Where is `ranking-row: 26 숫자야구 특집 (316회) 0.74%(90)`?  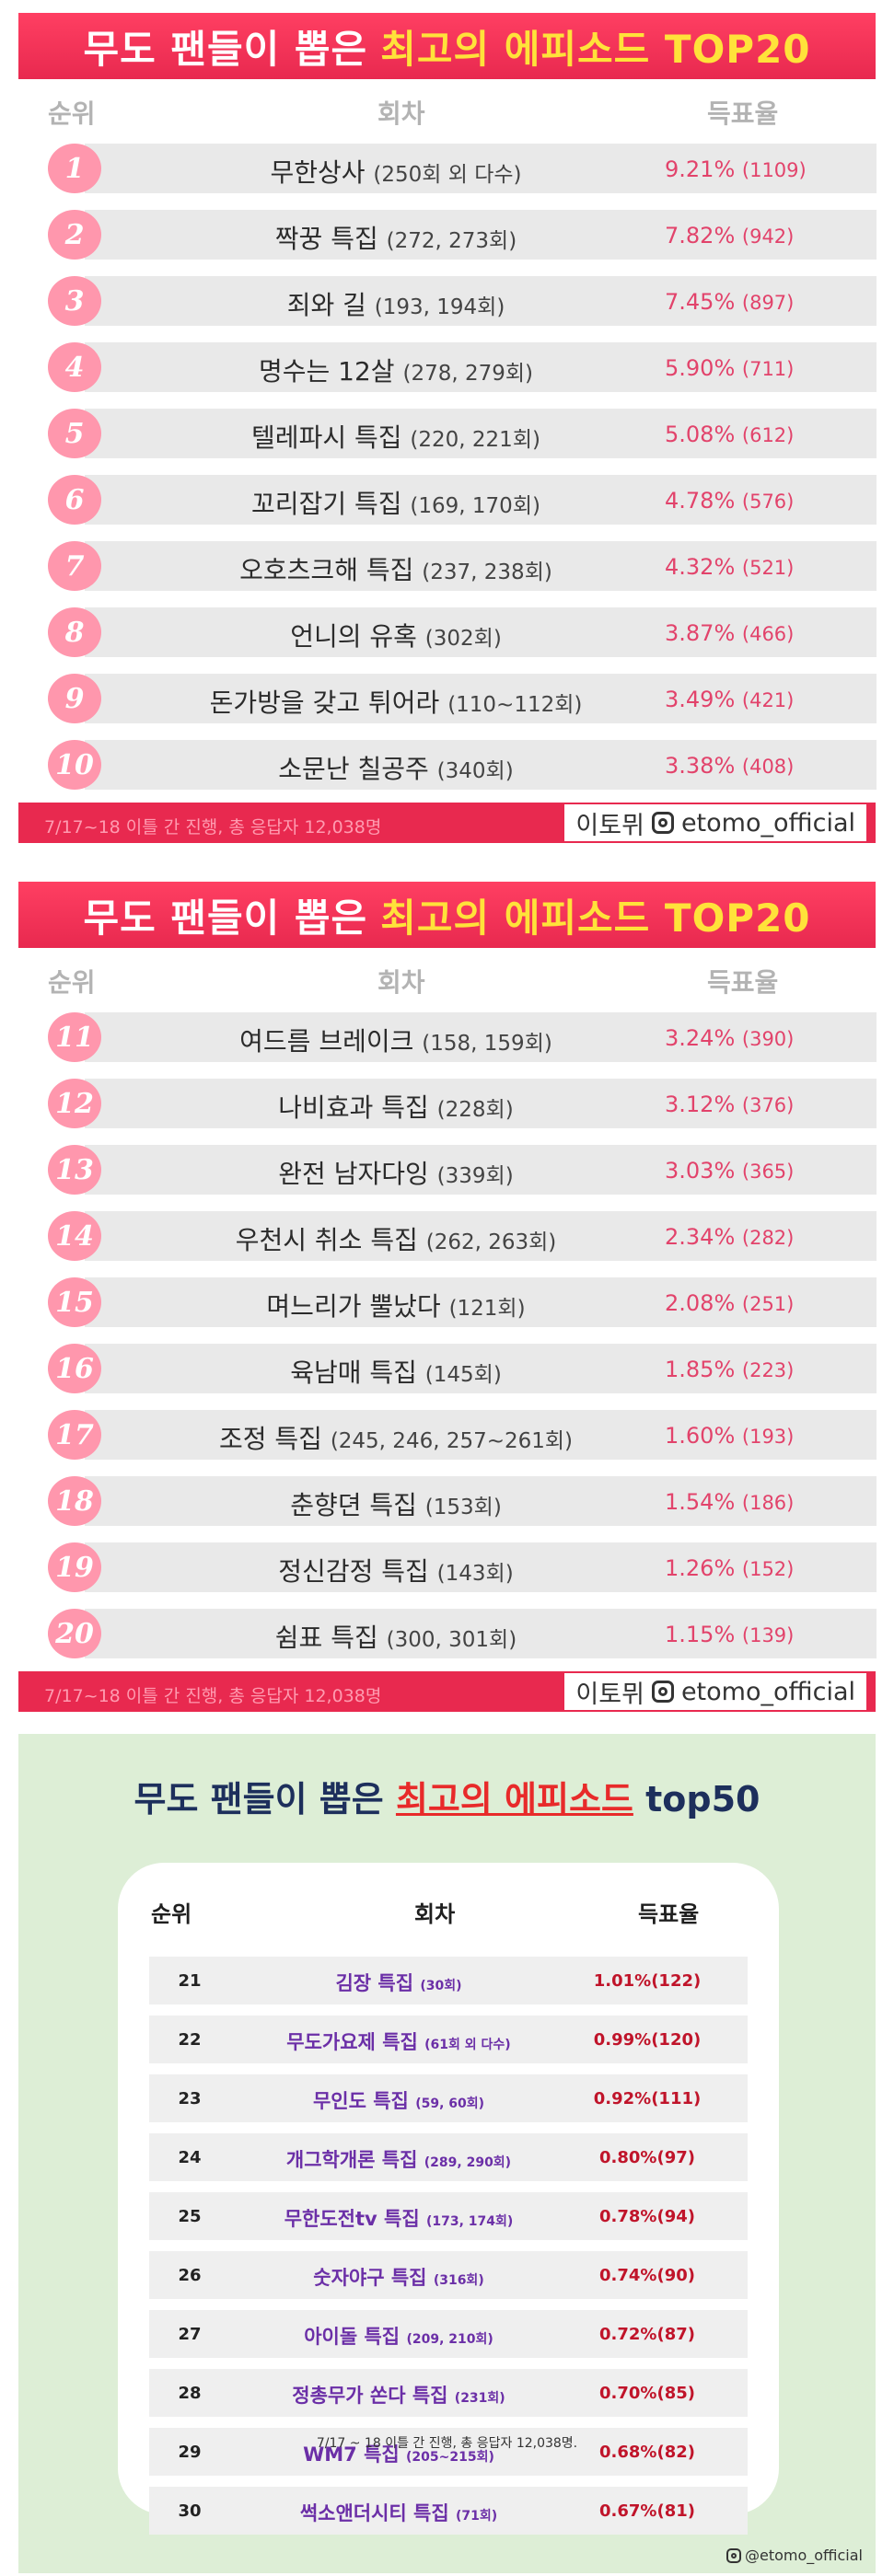
ranking-row: 26 숫자야구 특집 (316회) 0.74%(90) is located at coordinates (448, 2275).